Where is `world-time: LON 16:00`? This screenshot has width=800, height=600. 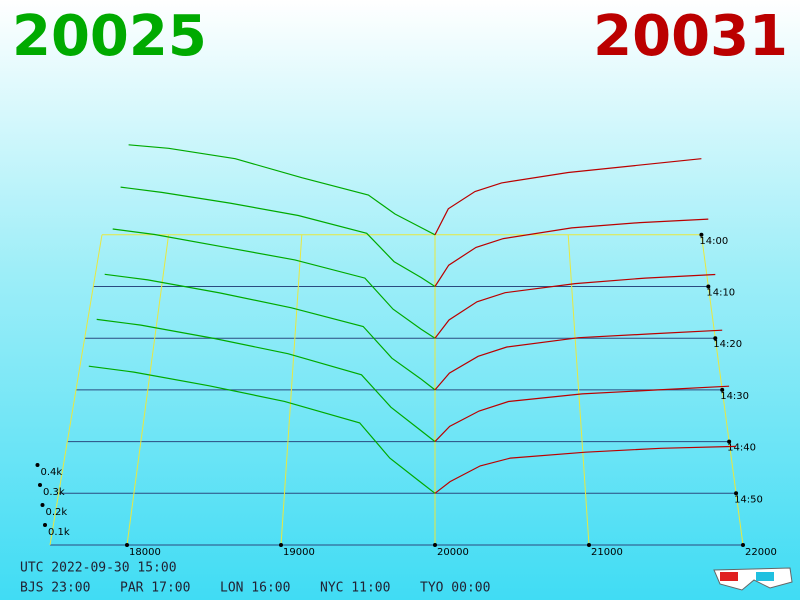 world-time: LON 16:00 is located at coordinates (255, 588).